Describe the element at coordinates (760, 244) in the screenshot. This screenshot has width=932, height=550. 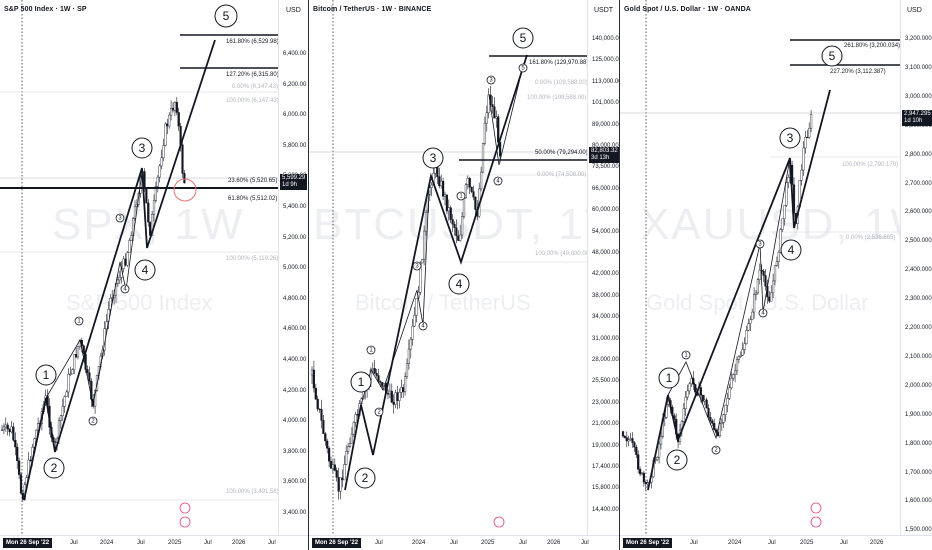
I see `xau-wave-iii-circle` at that location.